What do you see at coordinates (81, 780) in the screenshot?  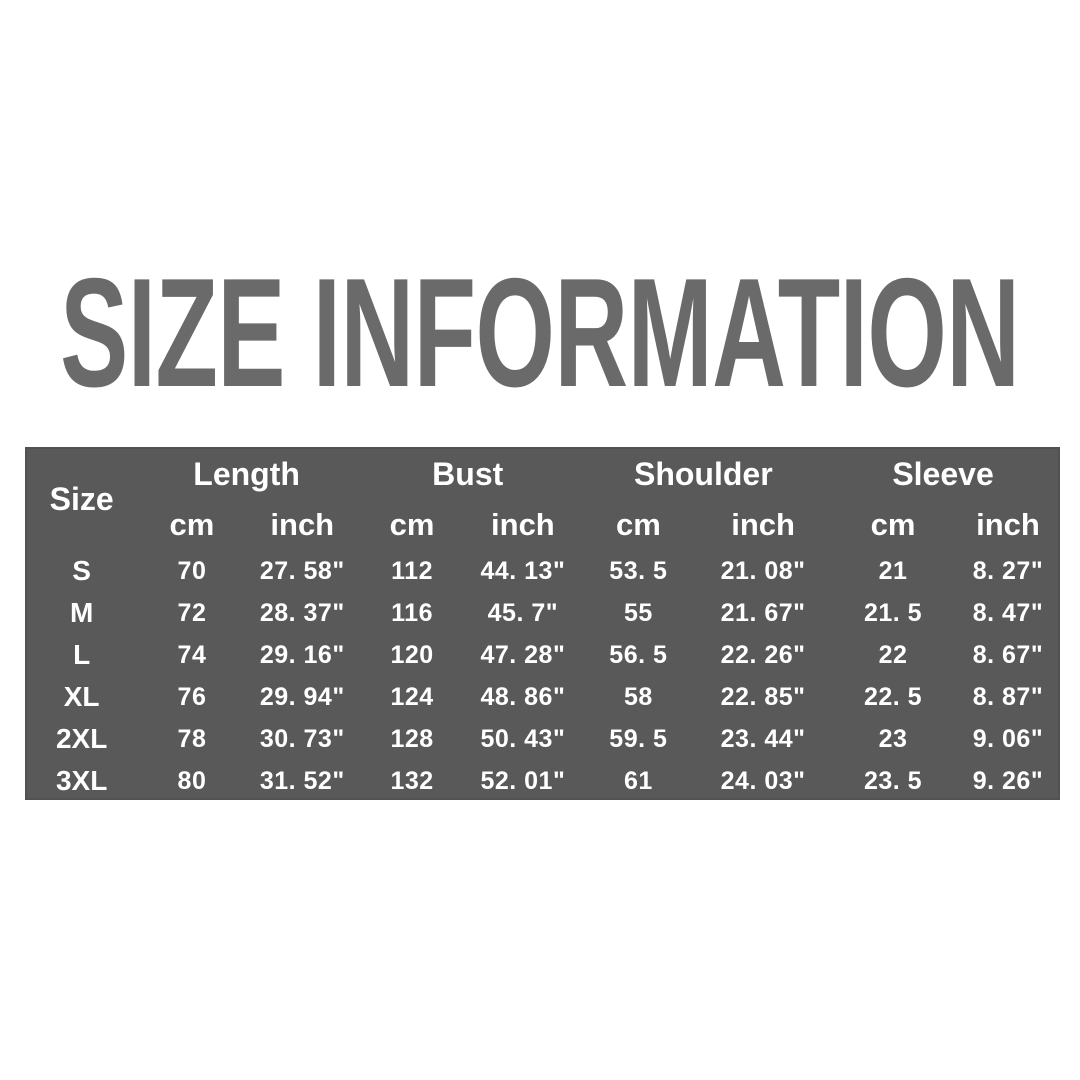 I see `size-cell: 3XL` at bounding box center [81, 780].